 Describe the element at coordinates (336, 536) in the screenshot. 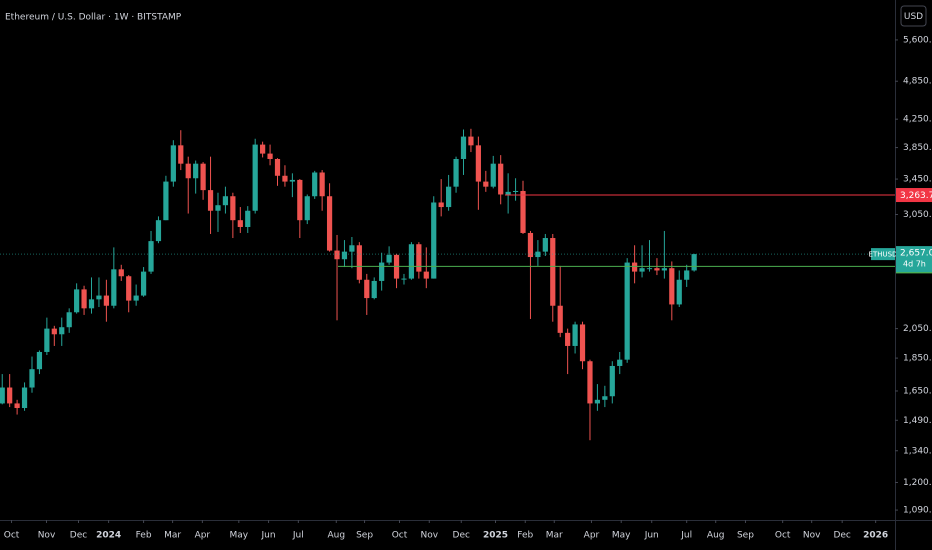

I see `x-tick-label: Aug` at that location.